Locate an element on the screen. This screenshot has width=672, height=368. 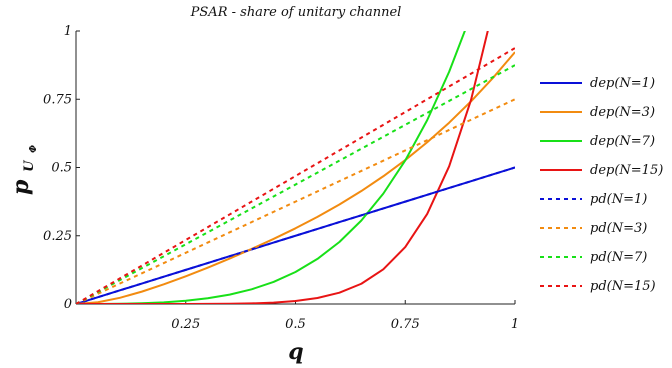
y-tick-label-0: 0 is located at coordinates (68, 304).